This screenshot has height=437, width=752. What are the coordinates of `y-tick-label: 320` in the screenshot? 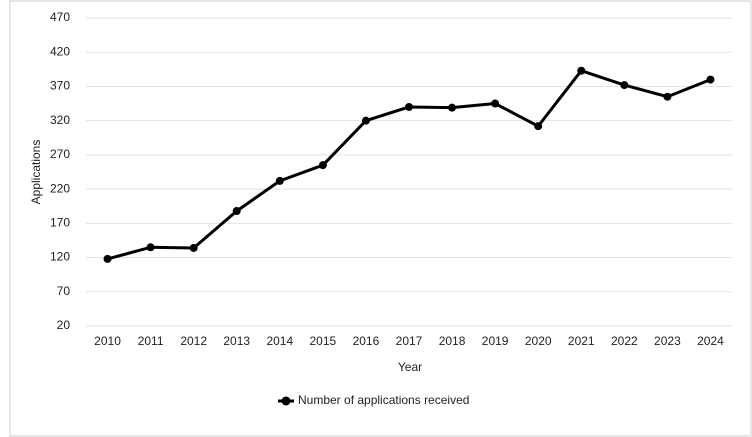 It's located at (60, 120).